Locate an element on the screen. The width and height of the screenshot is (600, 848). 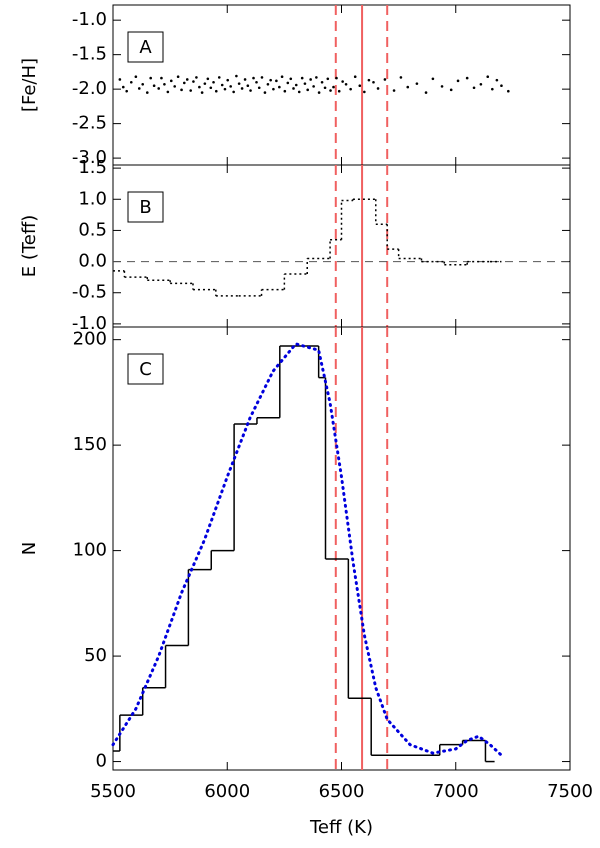
y-tick-label: 1.0 is located at coordinates (92, 198).